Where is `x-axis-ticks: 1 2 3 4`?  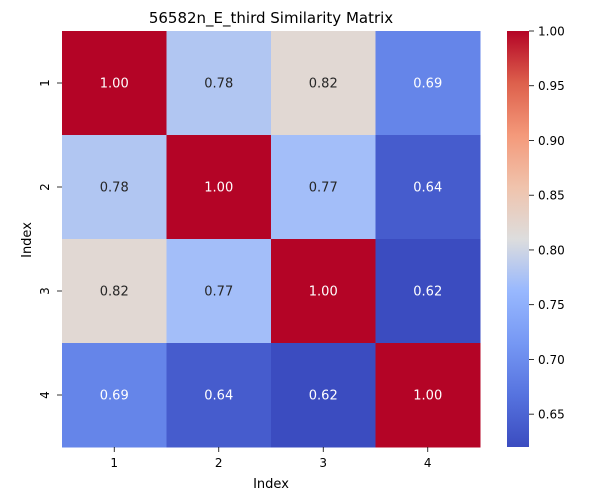
x-axis-ticks: 1 2 3 4 is located at coordinates (271, 458).